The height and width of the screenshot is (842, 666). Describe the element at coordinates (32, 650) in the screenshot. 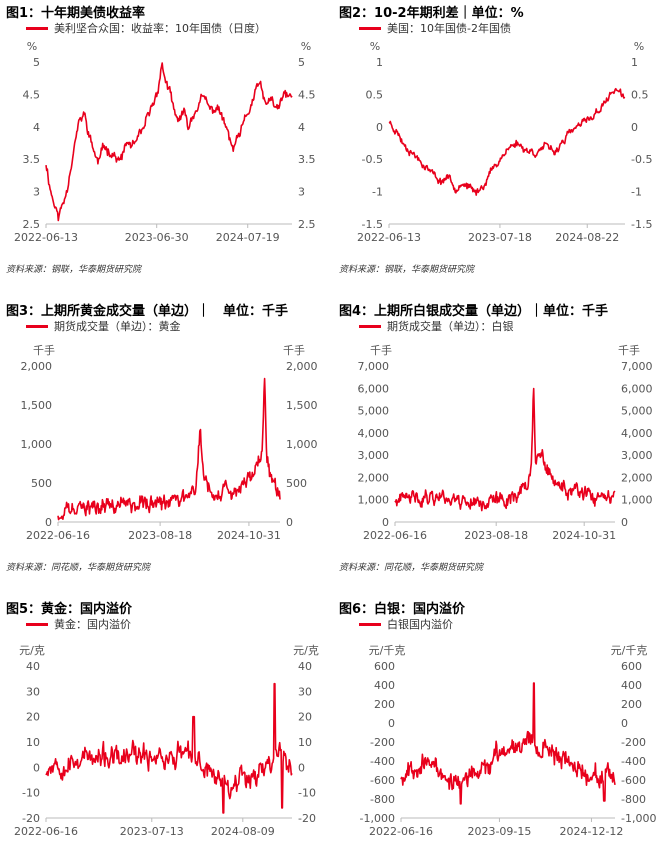

I see `y-unit-left: 元/克` at that location.